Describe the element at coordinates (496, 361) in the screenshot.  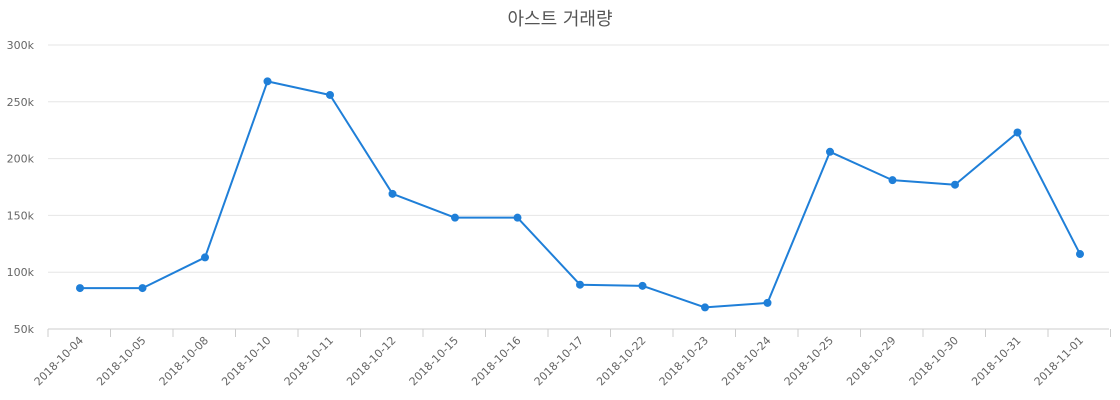
I see `x-tick-label: 2018-10-16` at that location.